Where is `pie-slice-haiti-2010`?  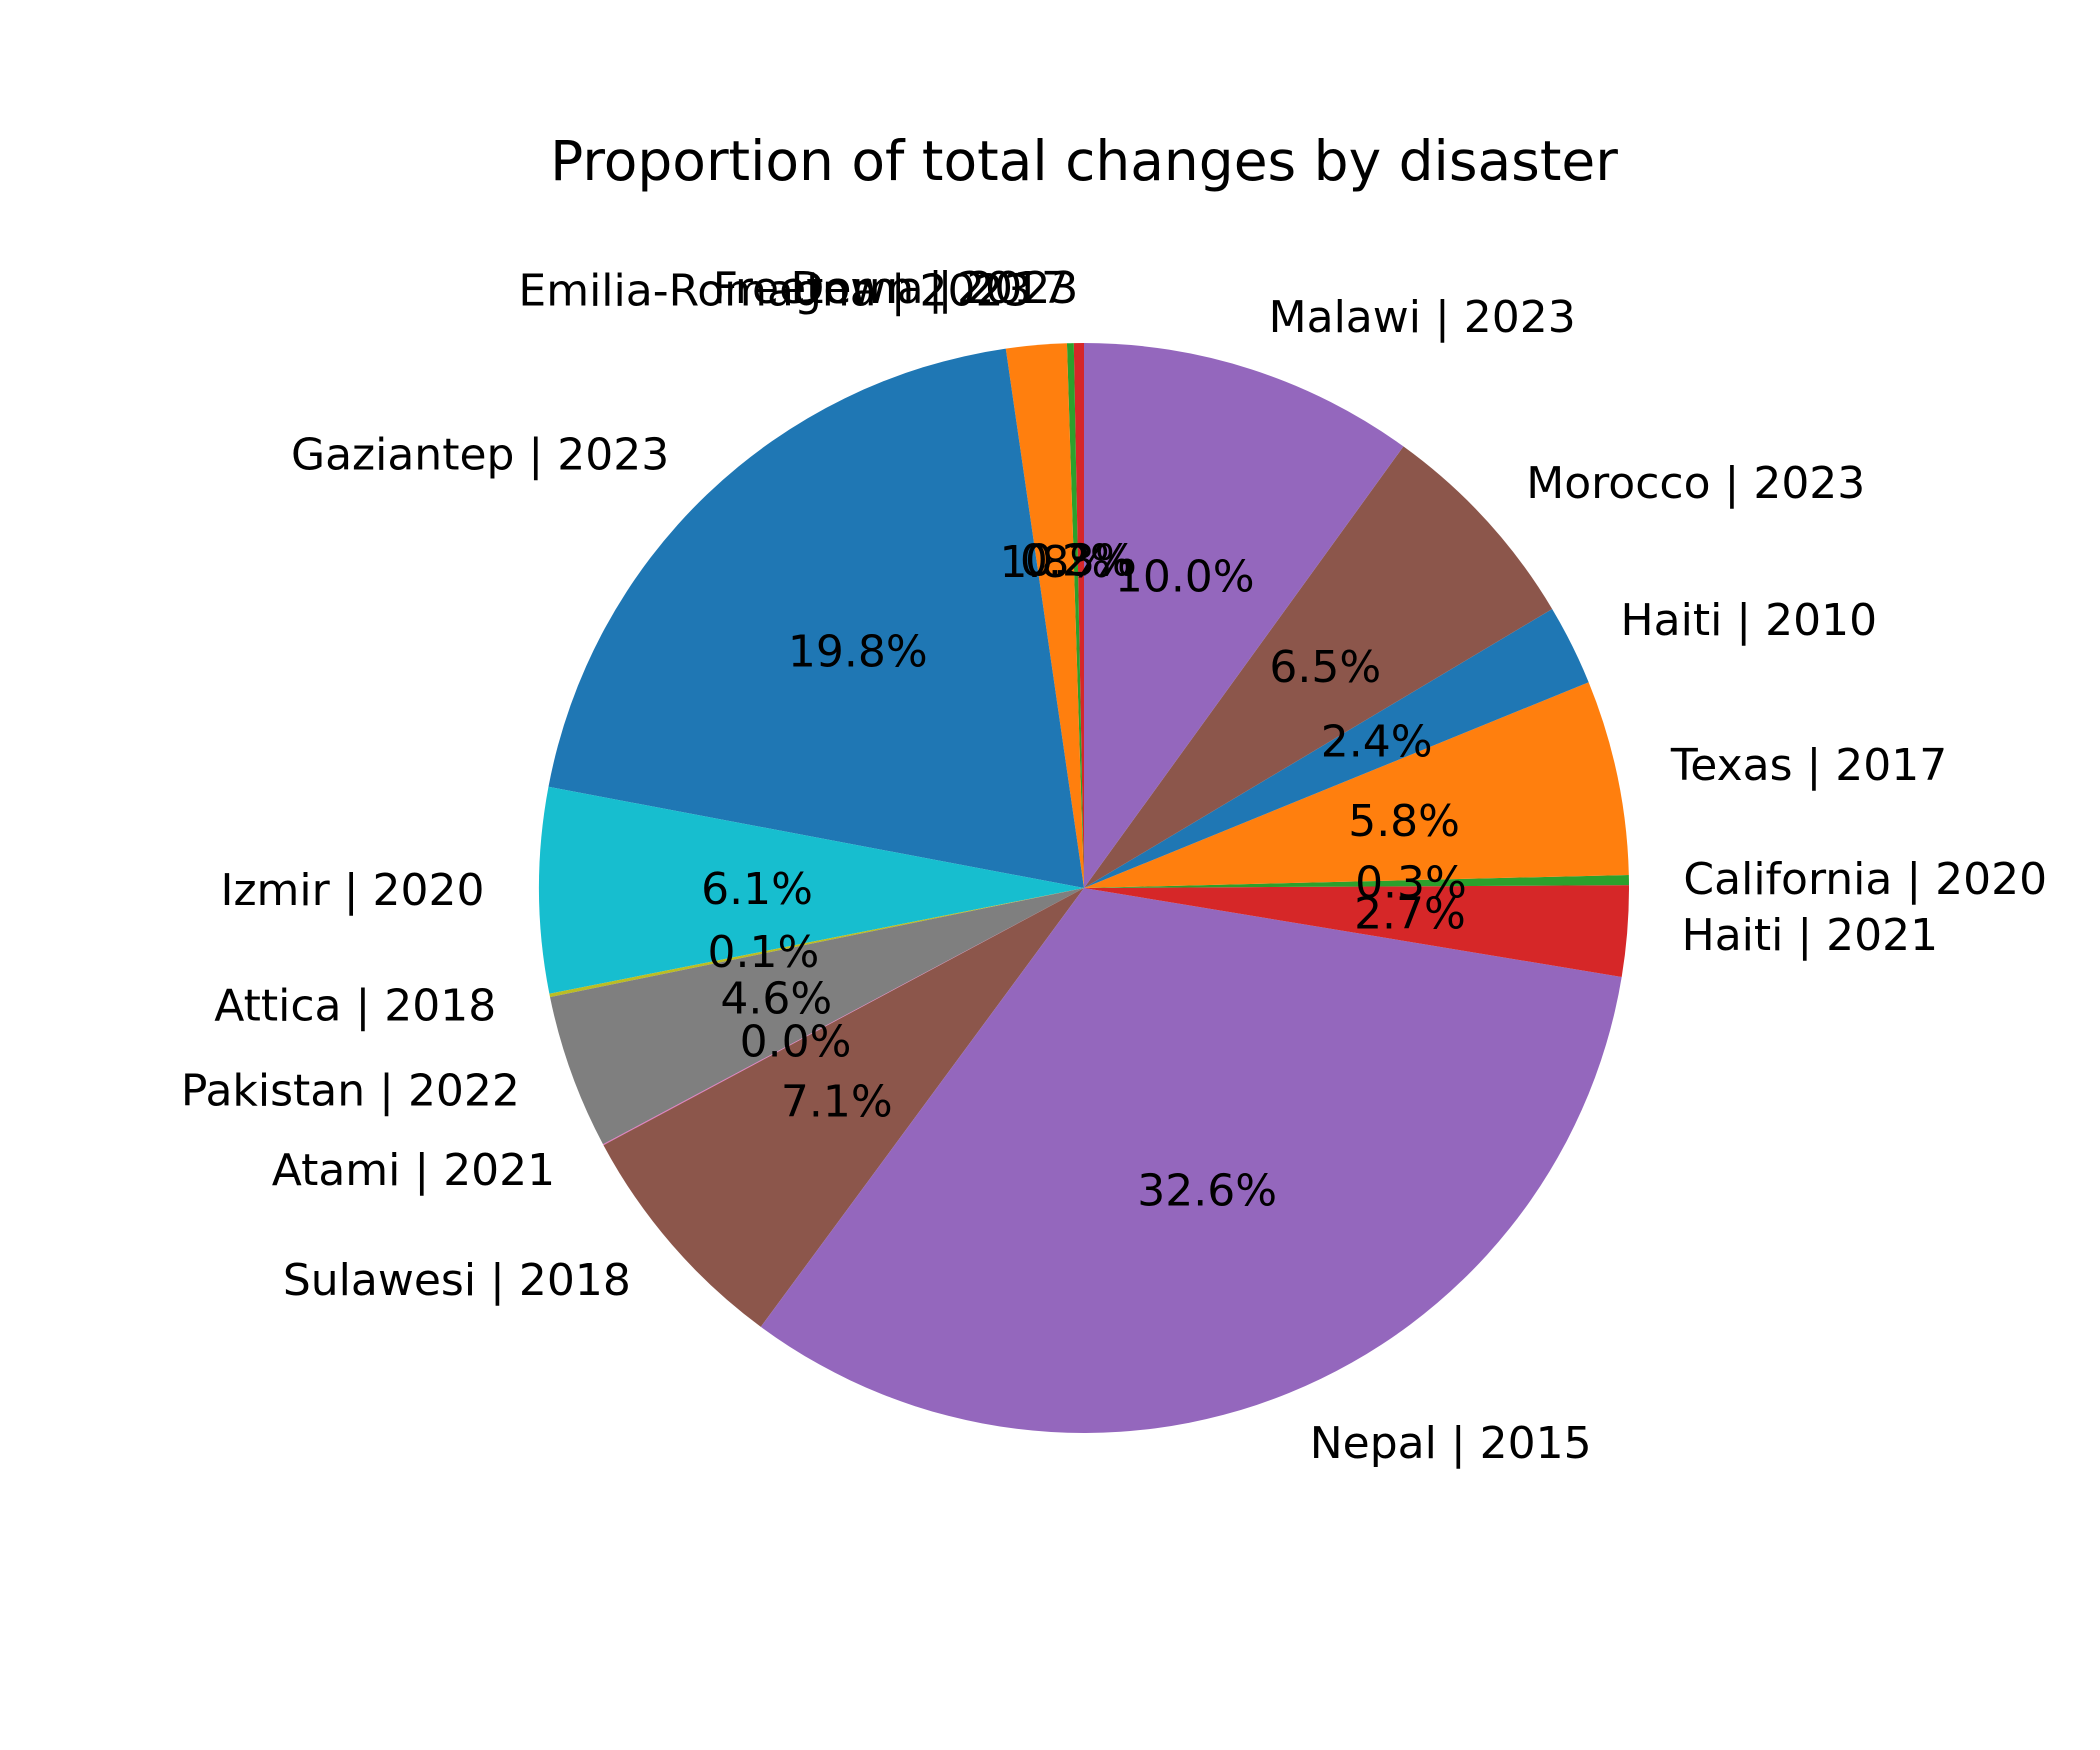 pie-slice-haiti-2010 is located at coordinates (1336, 748).